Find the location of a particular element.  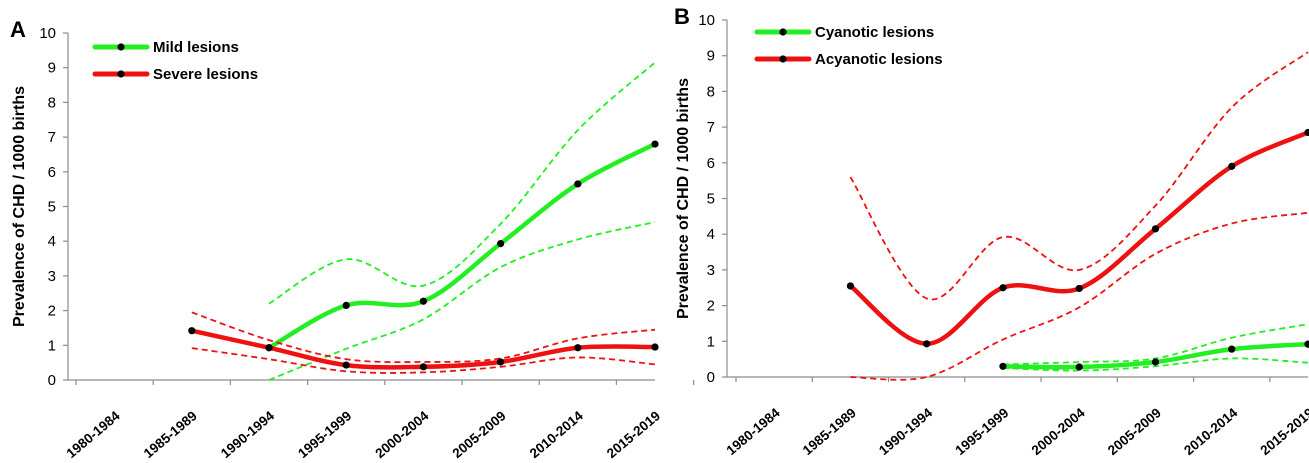

panel-label: A is located at coordinates (18, 29).